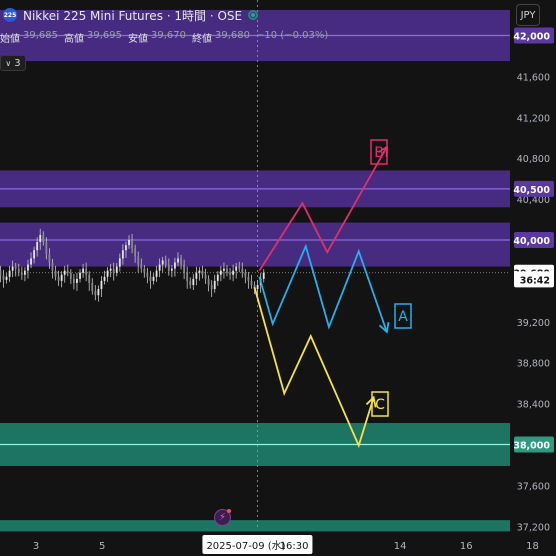 The width and height of the screenshot is (556, 556). What do you see at coordinates (133, 15) in the screenshot?
I see `symbol-title: Nikkei 225 Mini Futures · 1時間 · OSE` at bounding box center [133, 15].